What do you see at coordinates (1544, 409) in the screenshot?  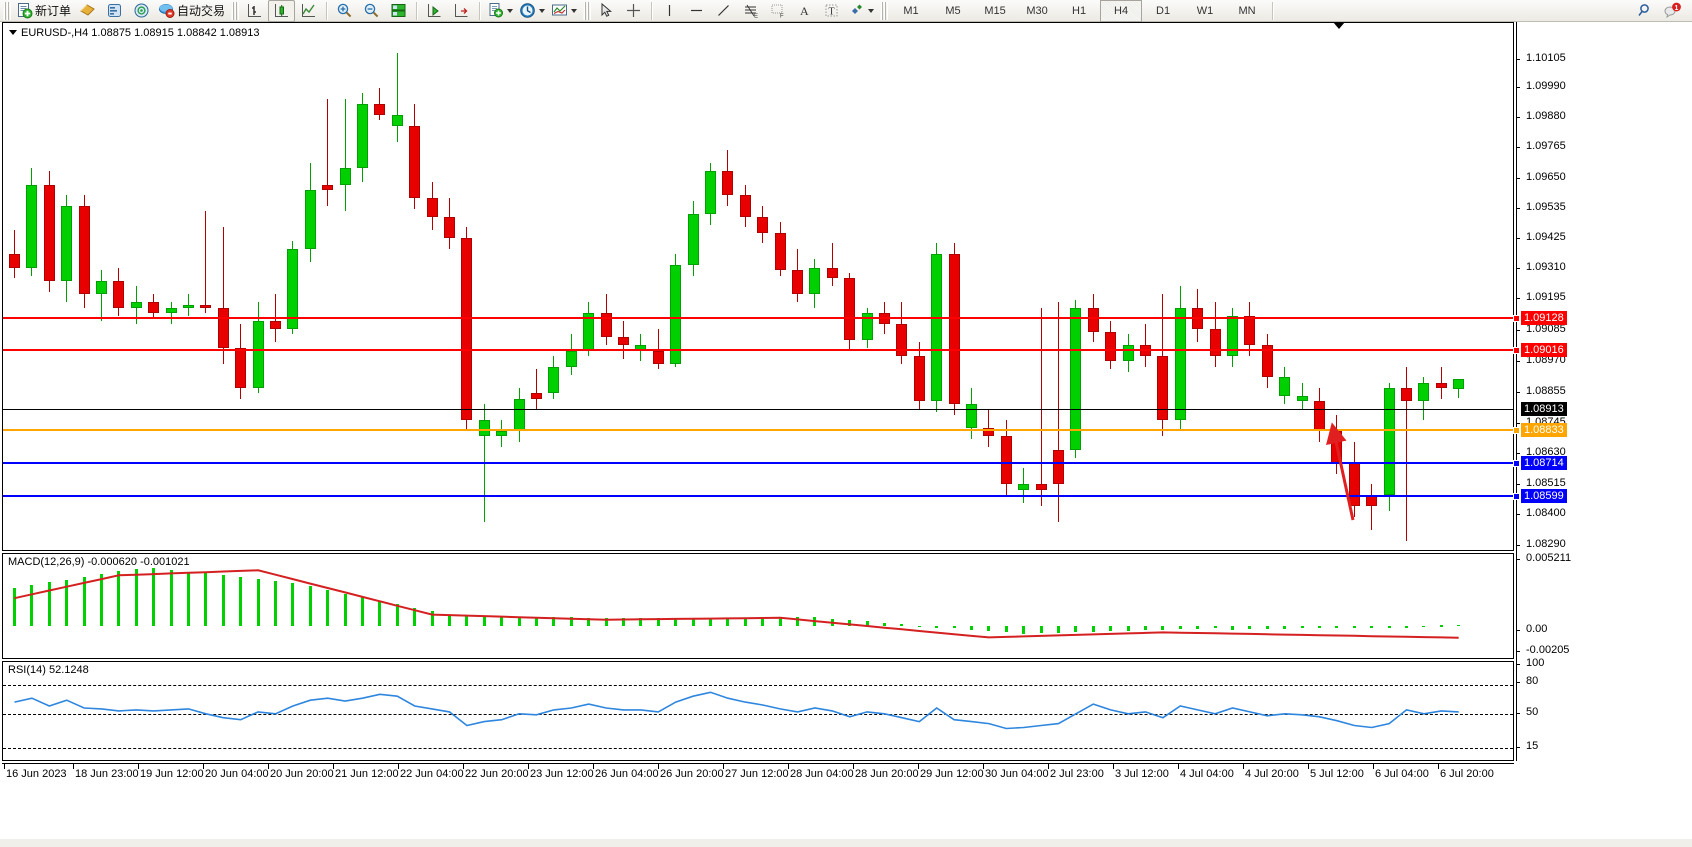 I see `current-price-line-tag: 1.08913` at bounding box center [1544, 409].